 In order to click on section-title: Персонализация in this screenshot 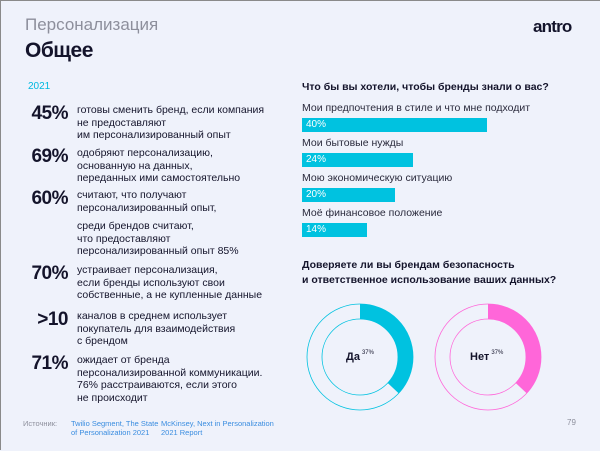, I will do `click(92, 24)`.